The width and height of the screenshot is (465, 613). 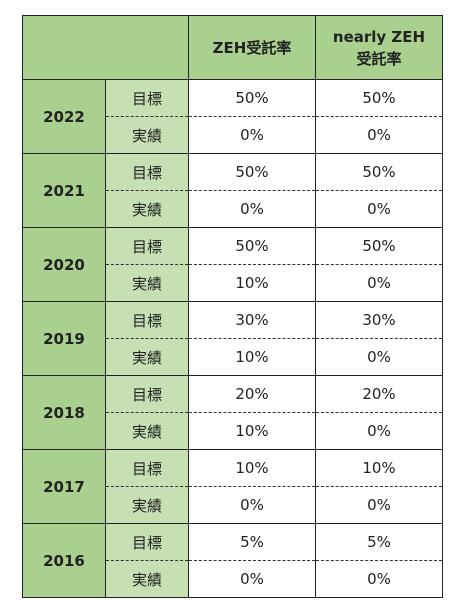 What do you see at coordinates (252, 394) in the screenshot?
I see `target-zeh-value: 20%` at bounding box center [252, 394].